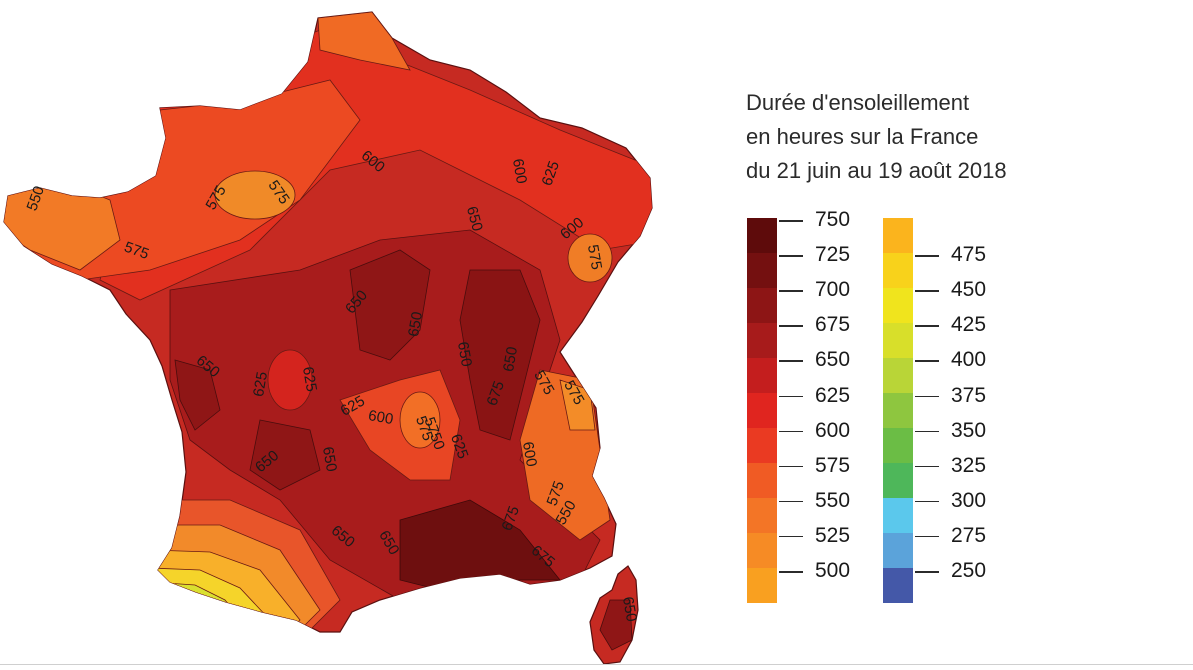  Describe the element at coordinates (969, 255) in the screenshot. I see `legend-tick-label: 475` at that location.